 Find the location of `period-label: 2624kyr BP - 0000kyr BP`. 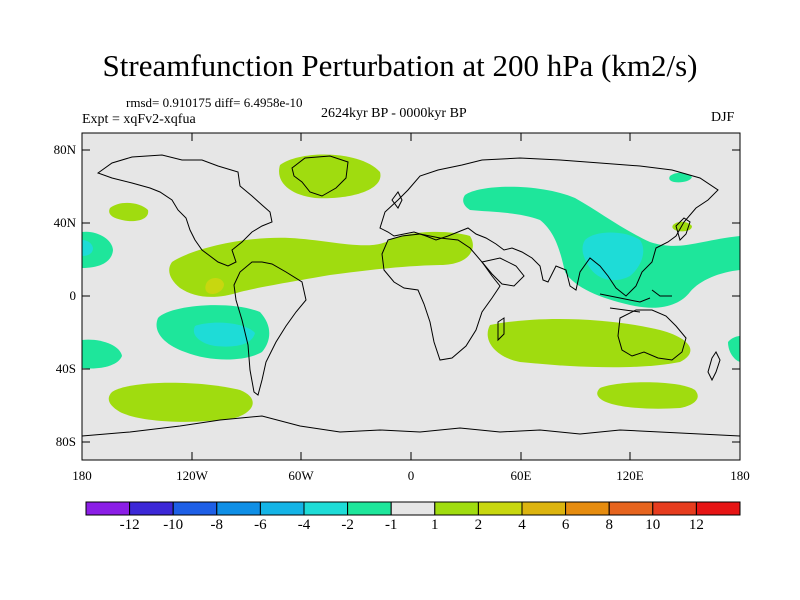

period-label: 2624kyr BP - 0000kyr BP is located at coordinates (394, 113).